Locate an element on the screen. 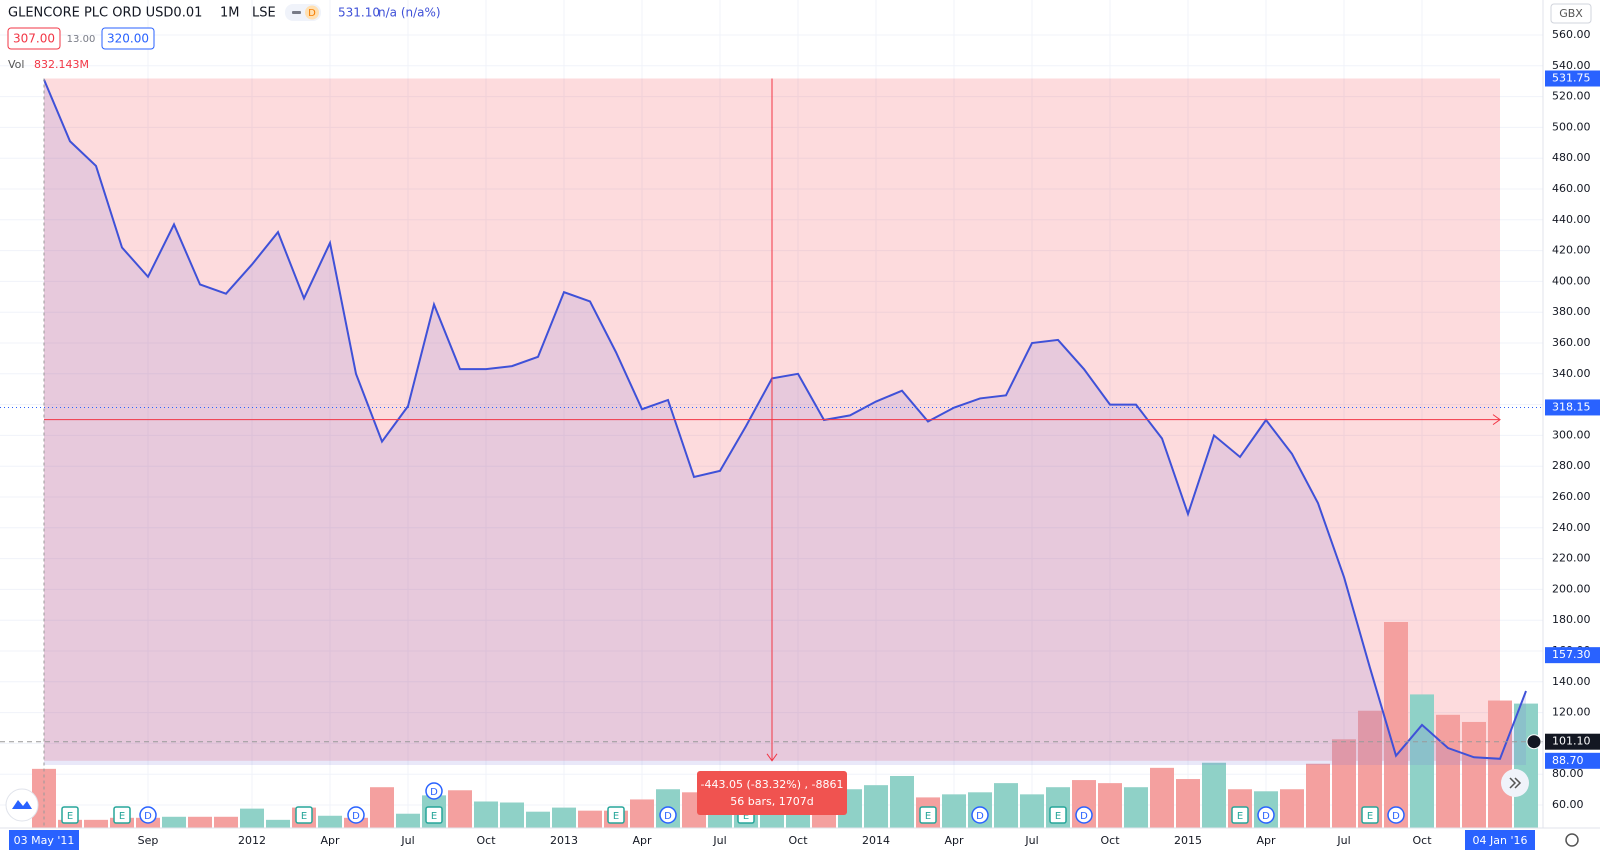 This screenshot has width=1600, height=852. x-tick-label: 04 Jan '16 is located at coordinates (1500, 840).